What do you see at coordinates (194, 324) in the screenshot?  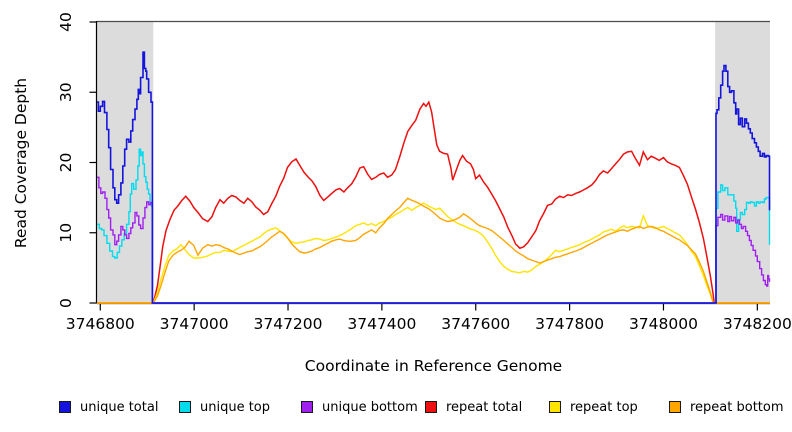 I see `x-tick-label: 3747000` at bounding box center [194, 324].